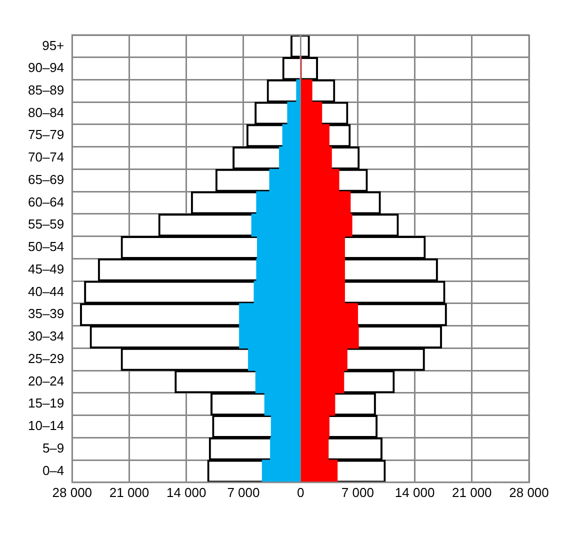 The height and width of the screenshot is (534, 569). I want to click on y-tick-label: 30–34, so click(46, 336).